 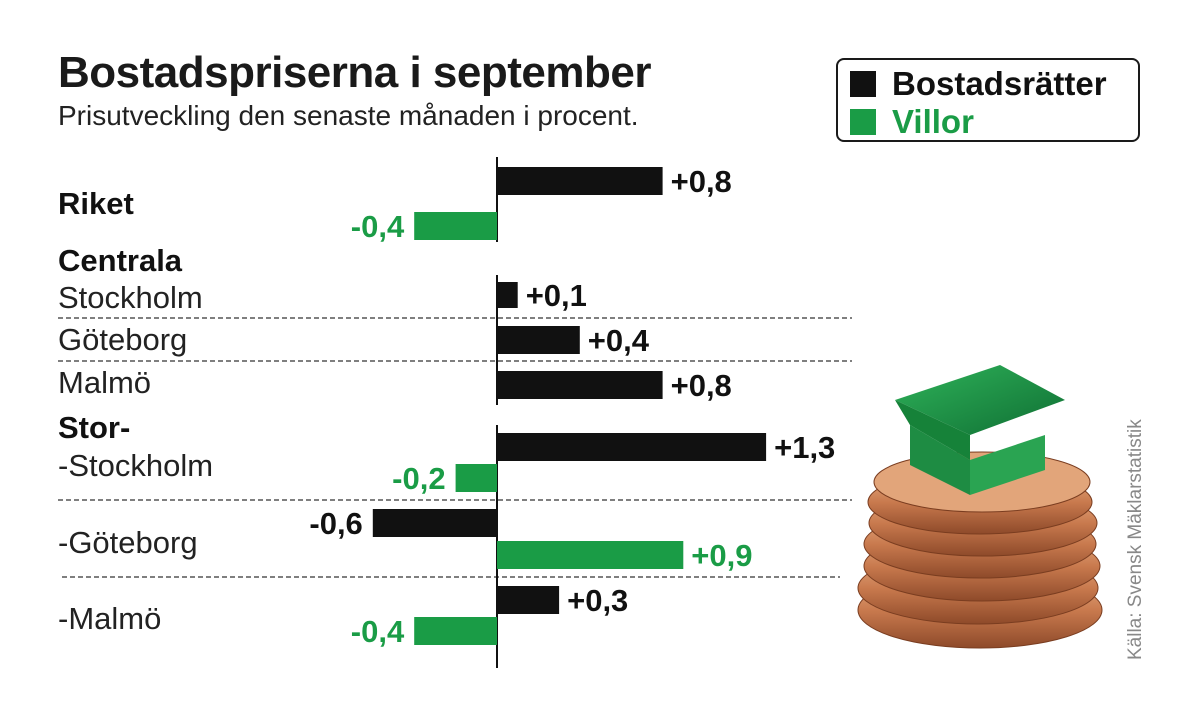 What do you see at coordinates (863, 122) in the screenshot?
I see `legend-swatch-villor` at bounding box center [863, 122].